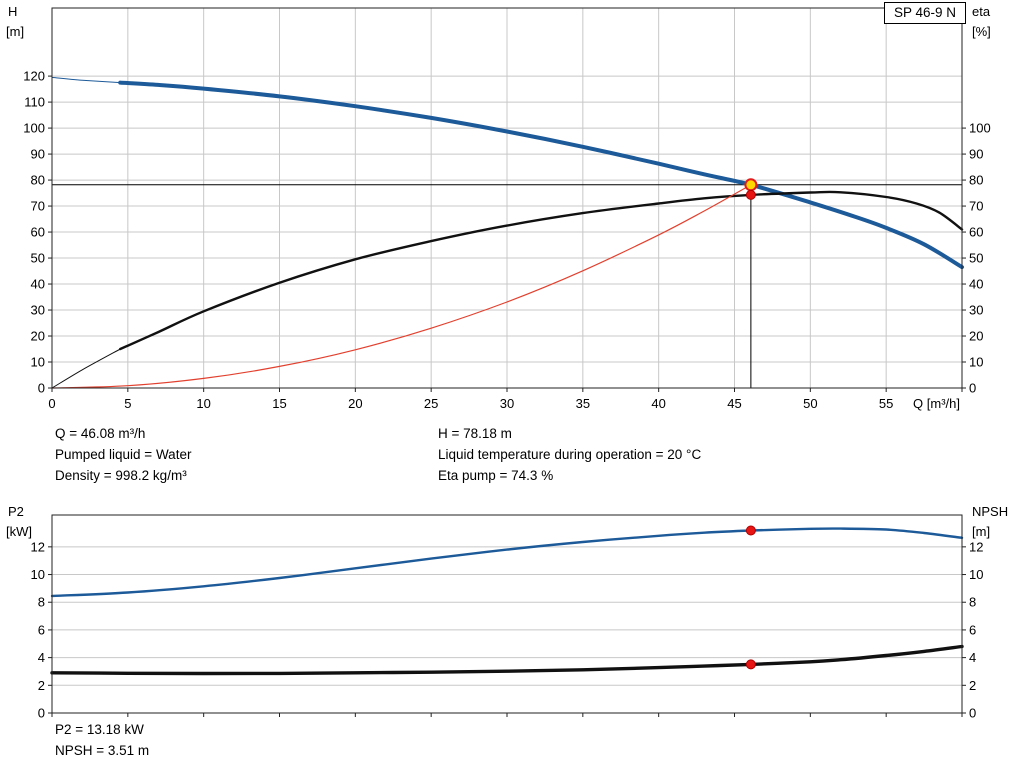 This screenshot has height=781, width=1024. Describe the element at coordinates (936, 403) in the screenshot. I see `svg-text: Q [m³/h]` at that location.